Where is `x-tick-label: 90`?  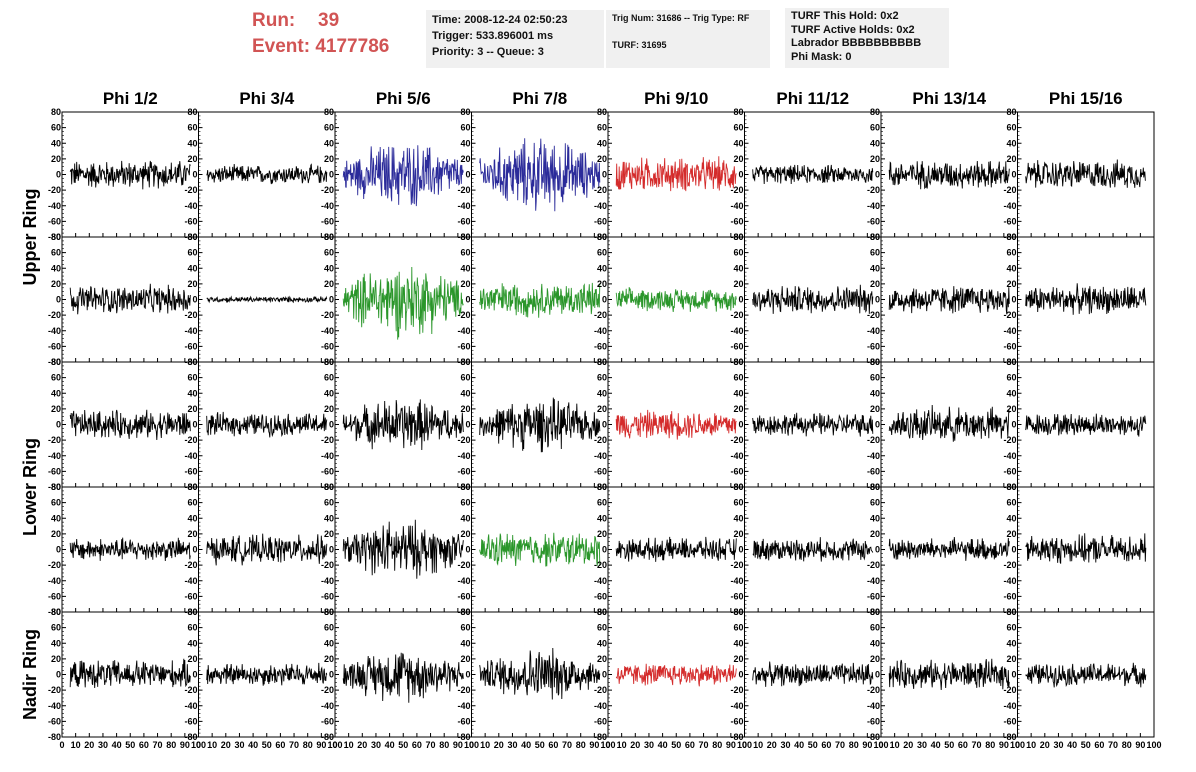 x-tick-label: 90 is located at coordinates (731, 745).